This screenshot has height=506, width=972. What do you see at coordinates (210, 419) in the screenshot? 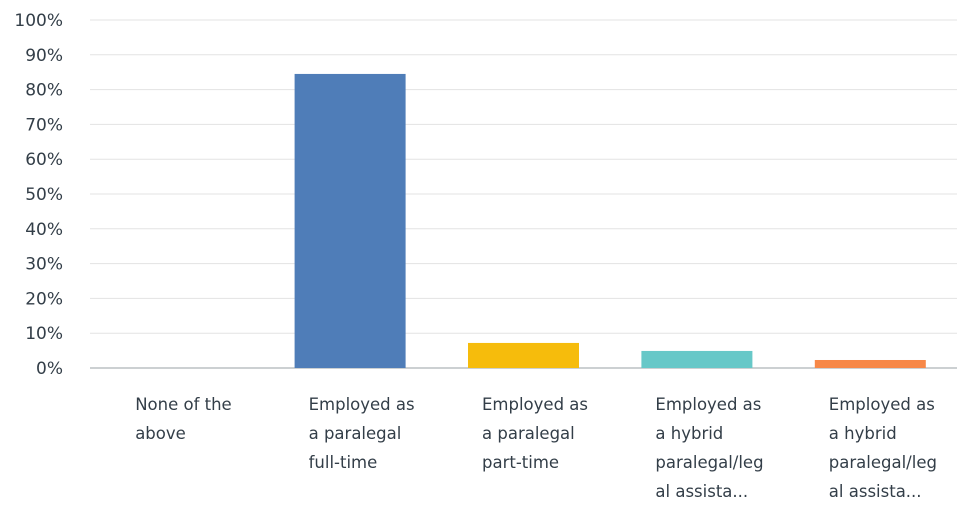
I see `x-category-label: None of the above` at bounding box center [210, 419].